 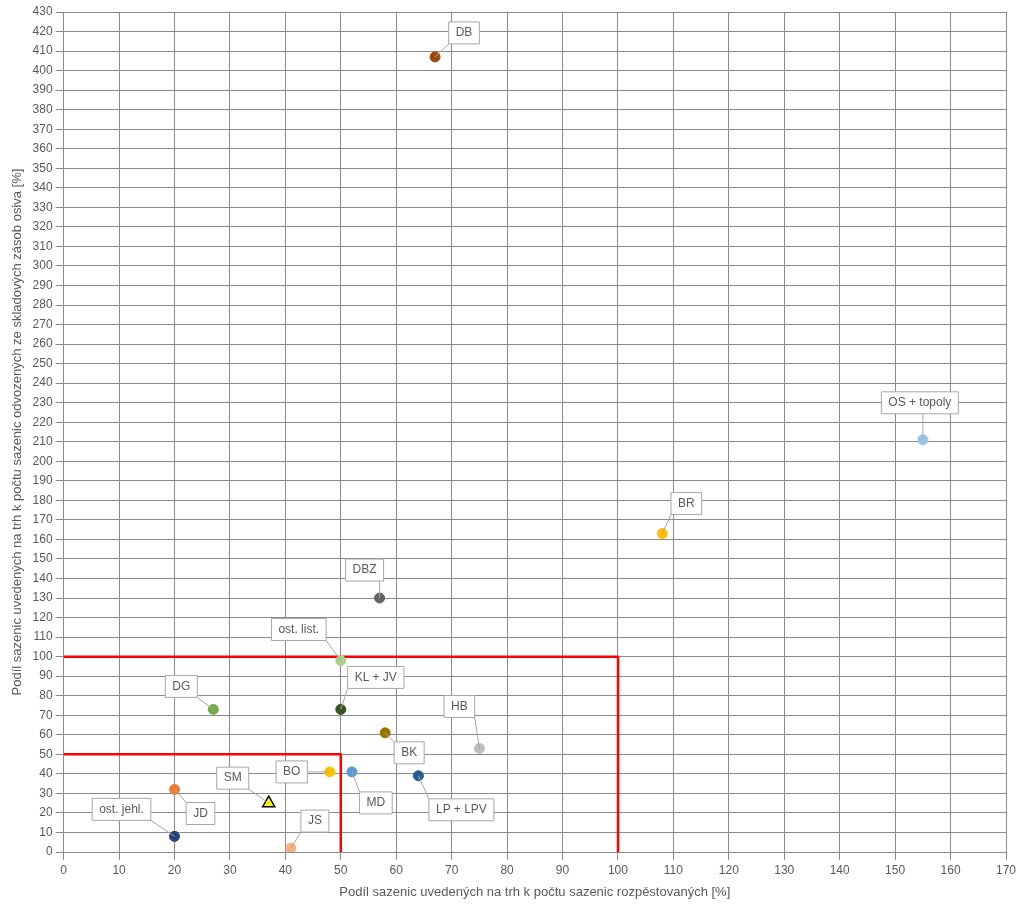 I want to click on y-tick-label: 190, so click(x=42, y=480).